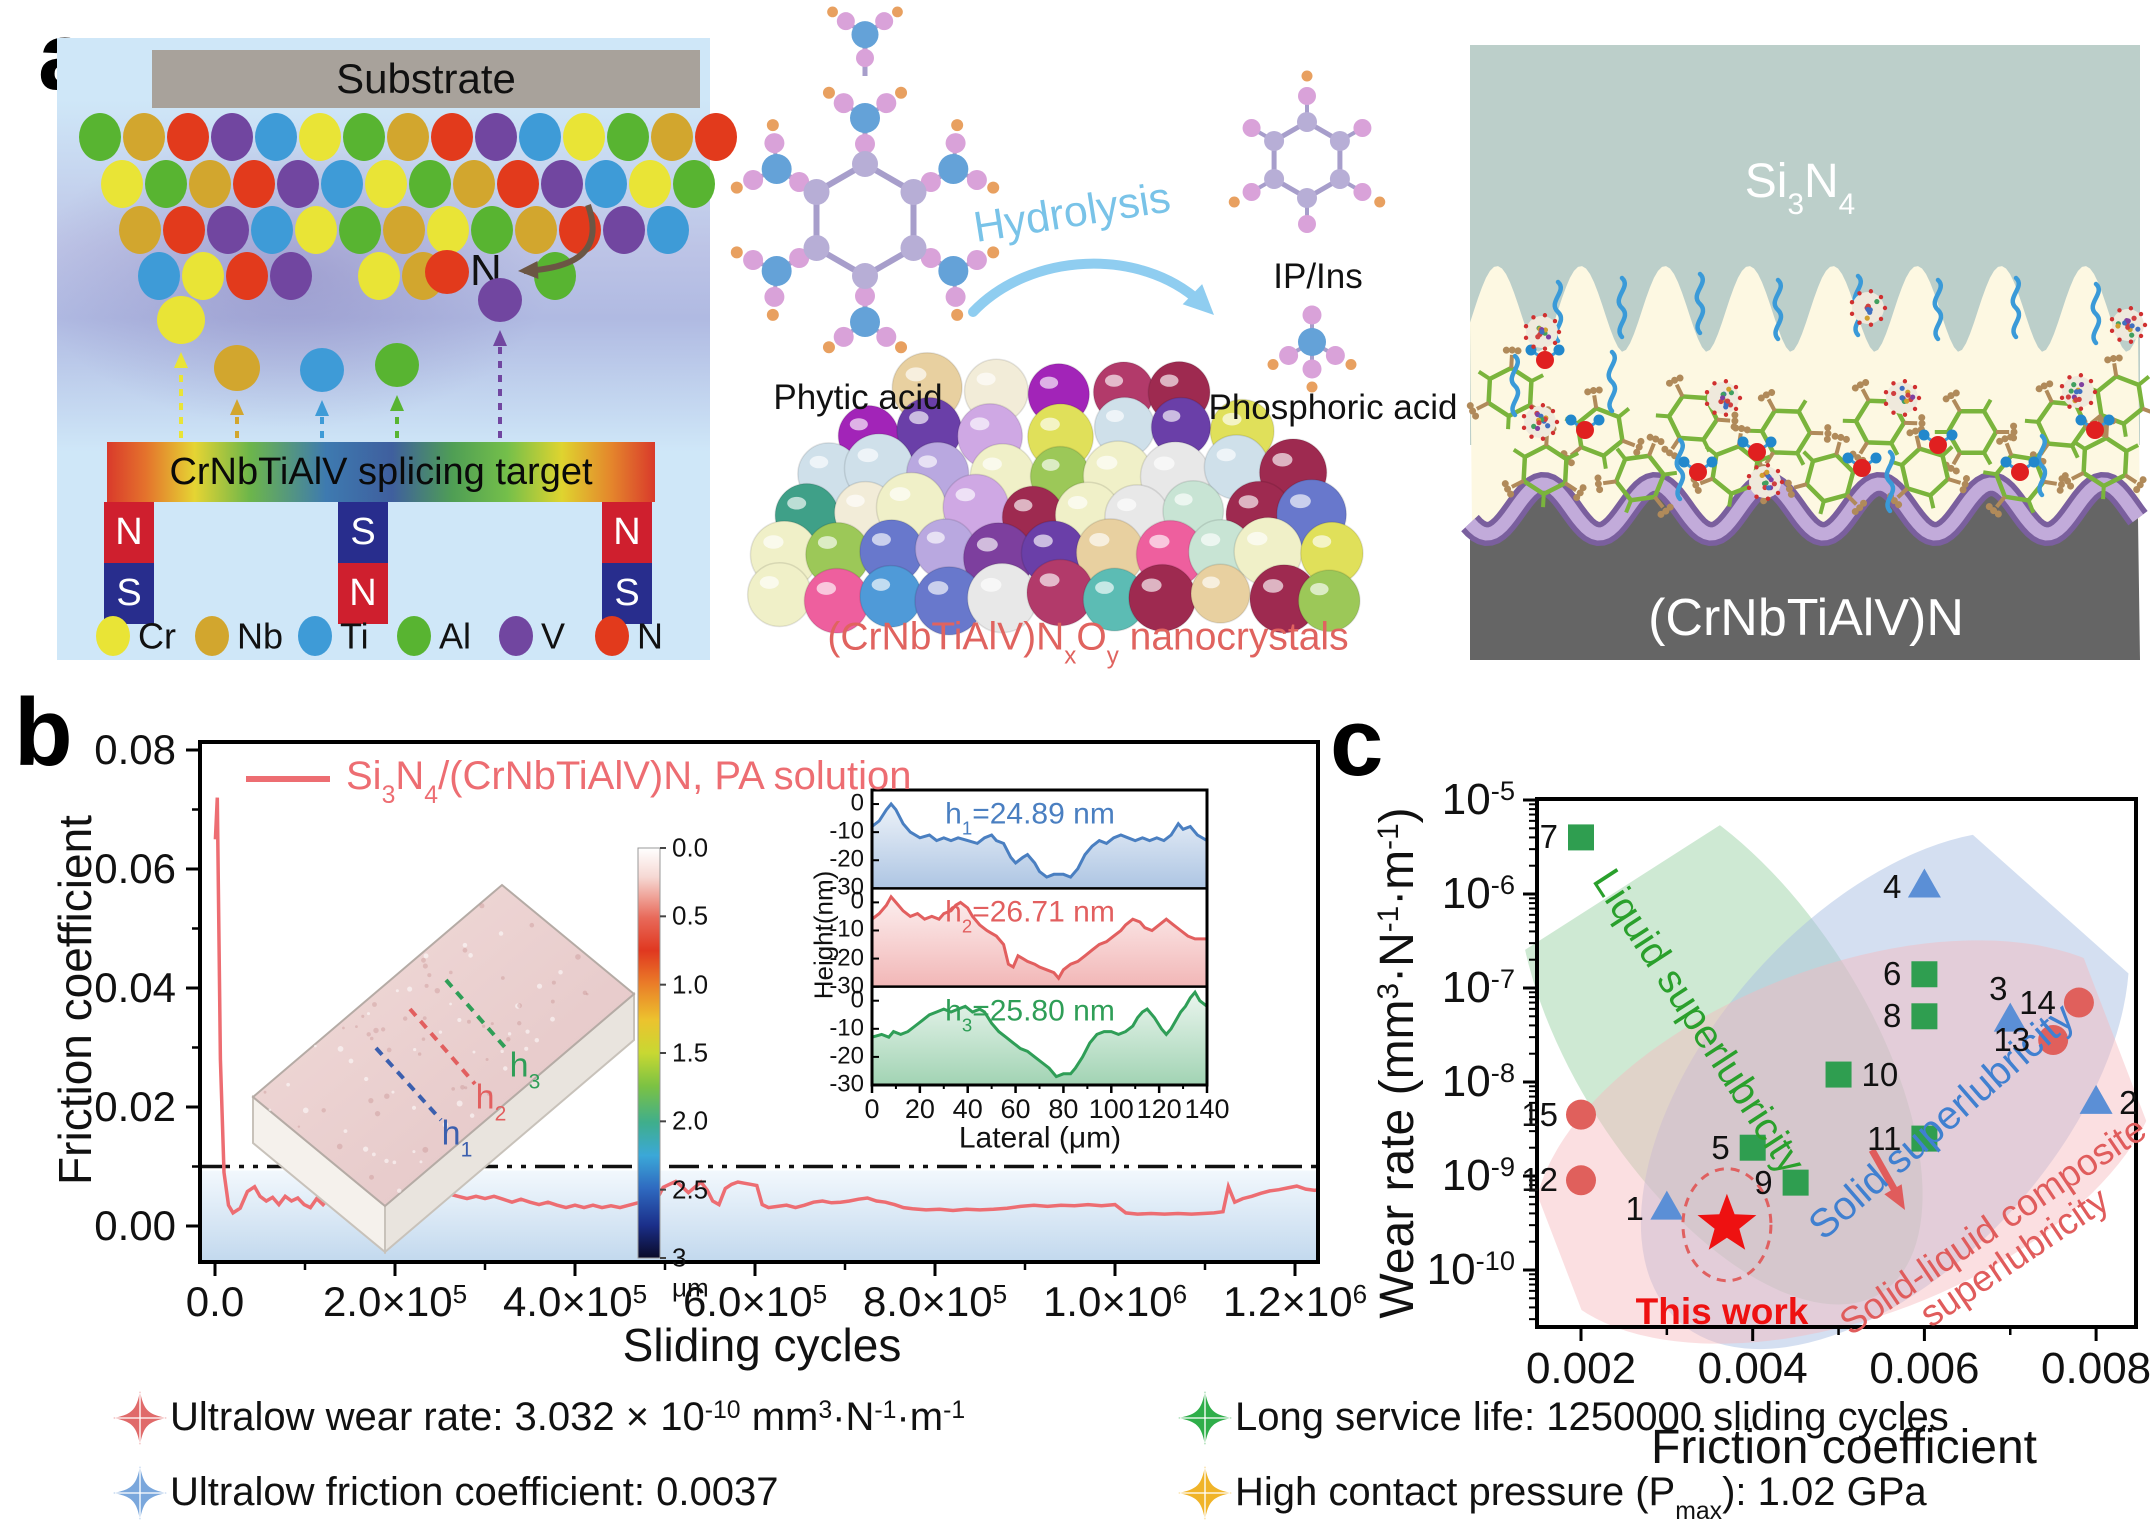 Image resolution: width=2150 pixels, height=1539 pixels. I want to click on b-y-tick-label: 0.06, so click(135, 869).